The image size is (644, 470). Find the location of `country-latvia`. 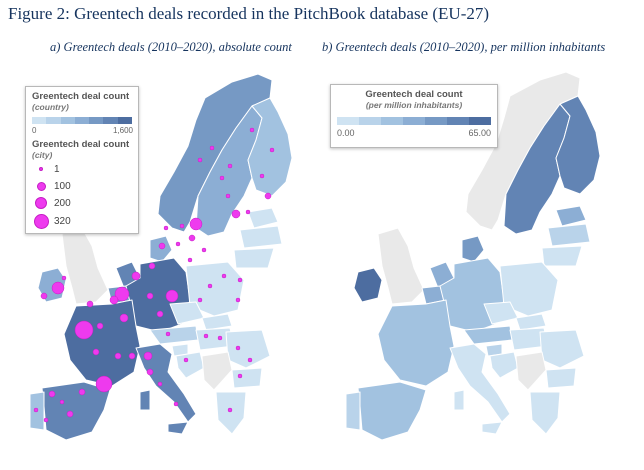

country-latvia is located at coordinates (261, 237).